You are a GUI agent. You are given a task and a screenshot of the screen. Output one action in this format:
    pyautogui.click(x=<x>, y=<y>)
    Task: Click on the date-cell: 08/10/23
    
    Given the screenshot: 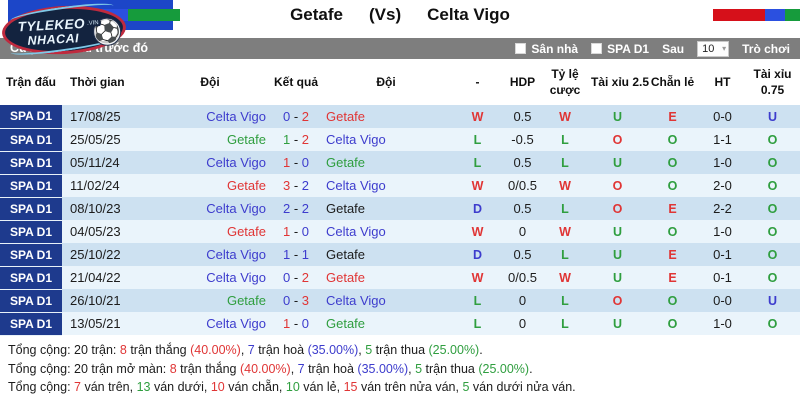 What is the action you would take?
    pyautogui.click(x=95, y=208)
    